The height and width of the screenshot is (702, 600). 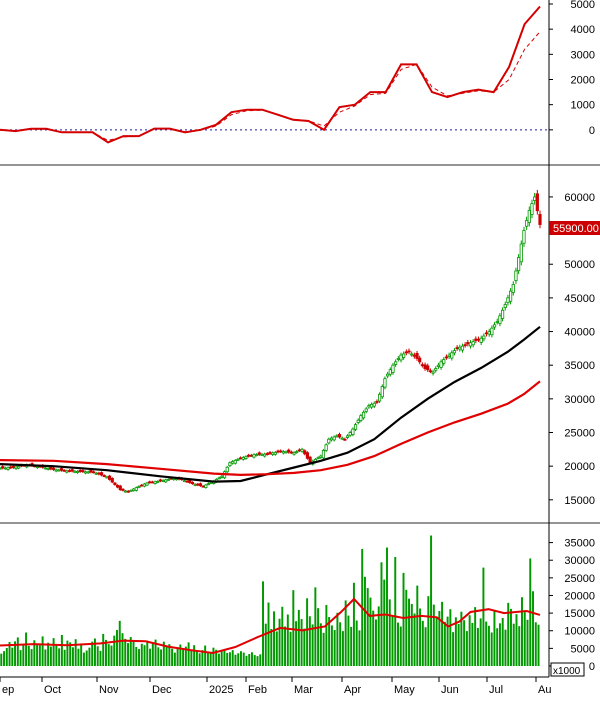 What do you see at coordinates (592, 667) in the screenshot?
I see `volume-tick-label: 0` at bounding box center [592, 667].